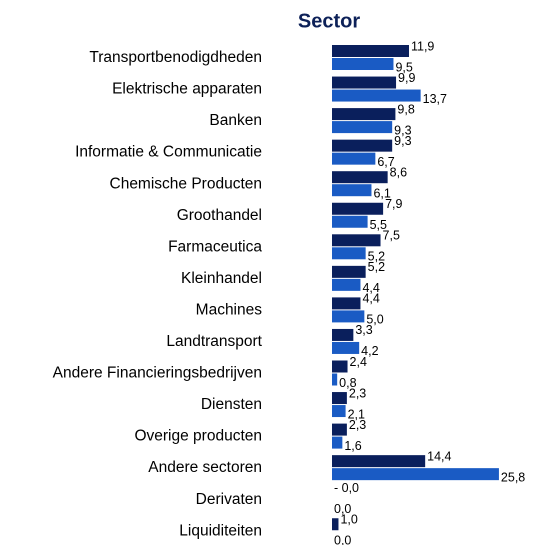 The width and height of the screenshot is (535, 545). What do you see at coordinates (378, 225) in the screenshot?
I see `value-label: 5,5` at bounding box center [378, 225].